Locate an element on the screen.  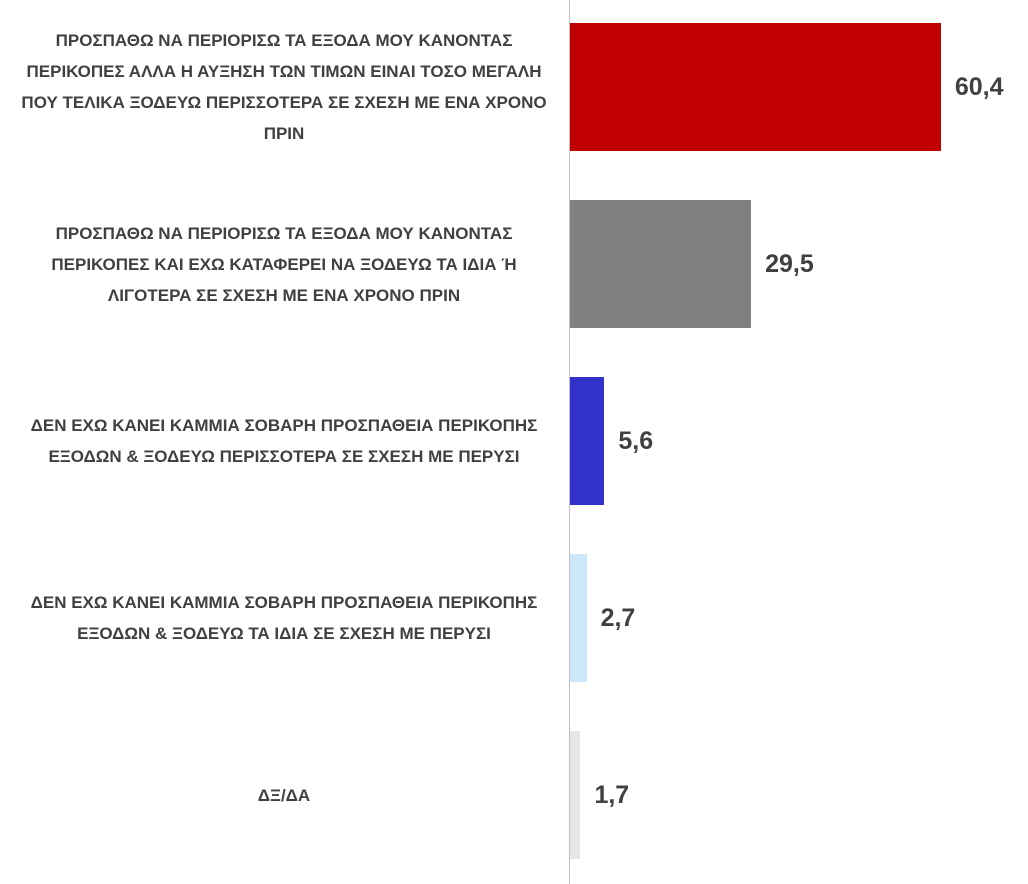
category-label: ΔΞ/ΔΑ is located at coordinates (284, 795).